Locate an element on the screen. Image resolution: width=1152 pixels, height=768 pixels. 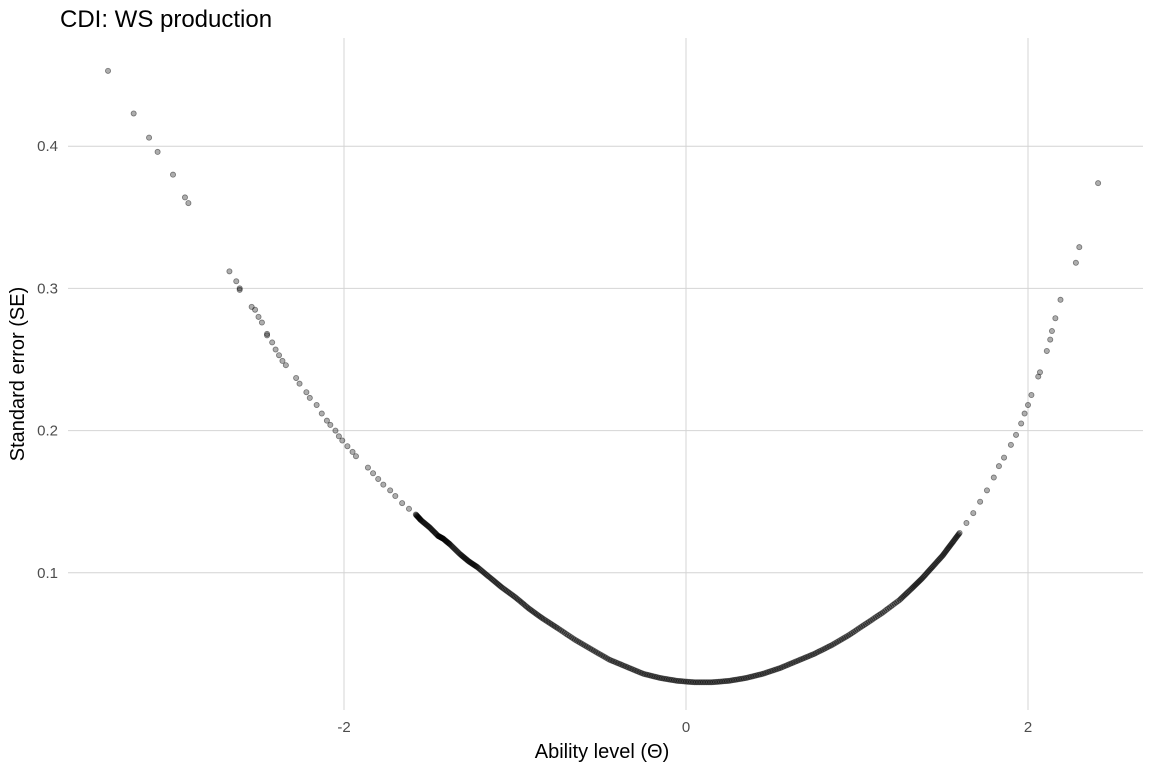
x-tick-label: -2 is located at coordinates (343, 727).